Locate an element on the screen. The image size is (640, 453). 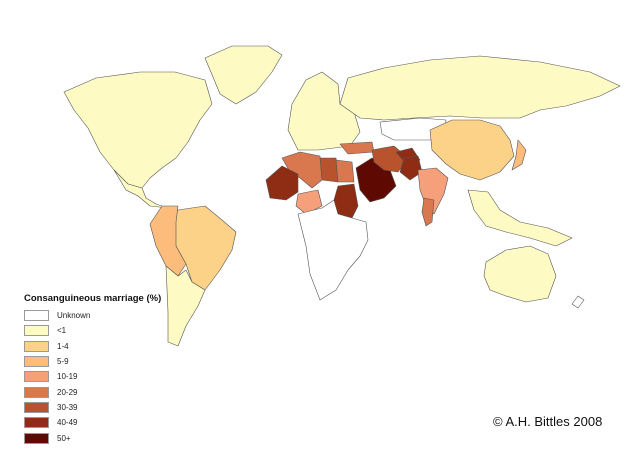
legend-label: 5-9 is located at coordinates (63, 362).